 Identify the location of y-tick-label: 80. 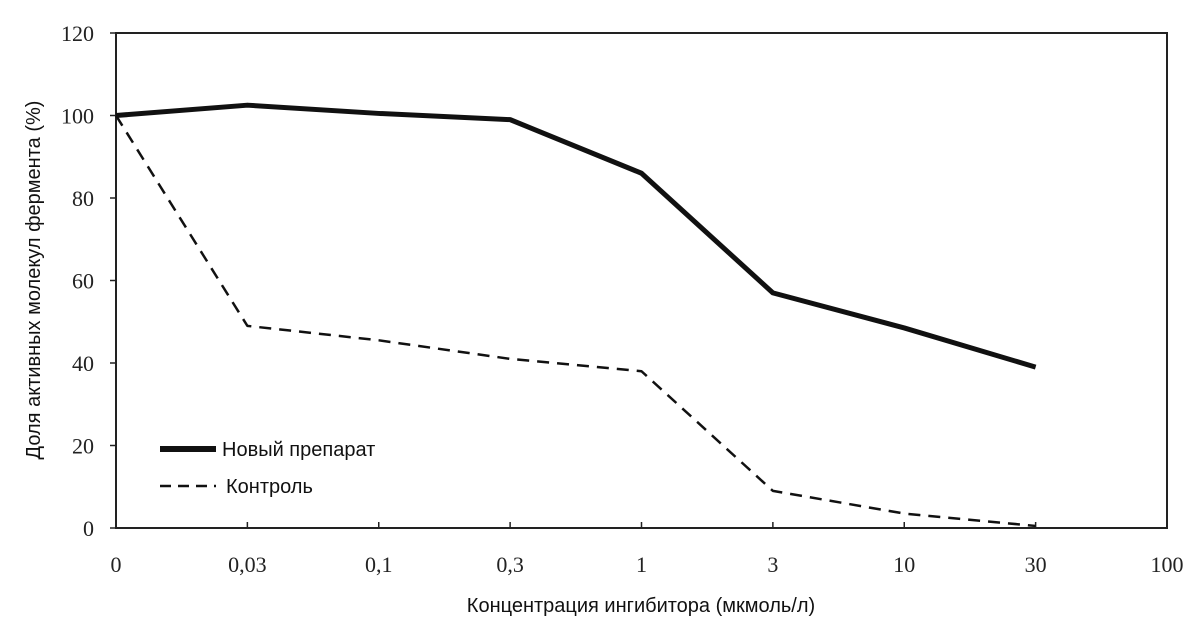
(83, 198).